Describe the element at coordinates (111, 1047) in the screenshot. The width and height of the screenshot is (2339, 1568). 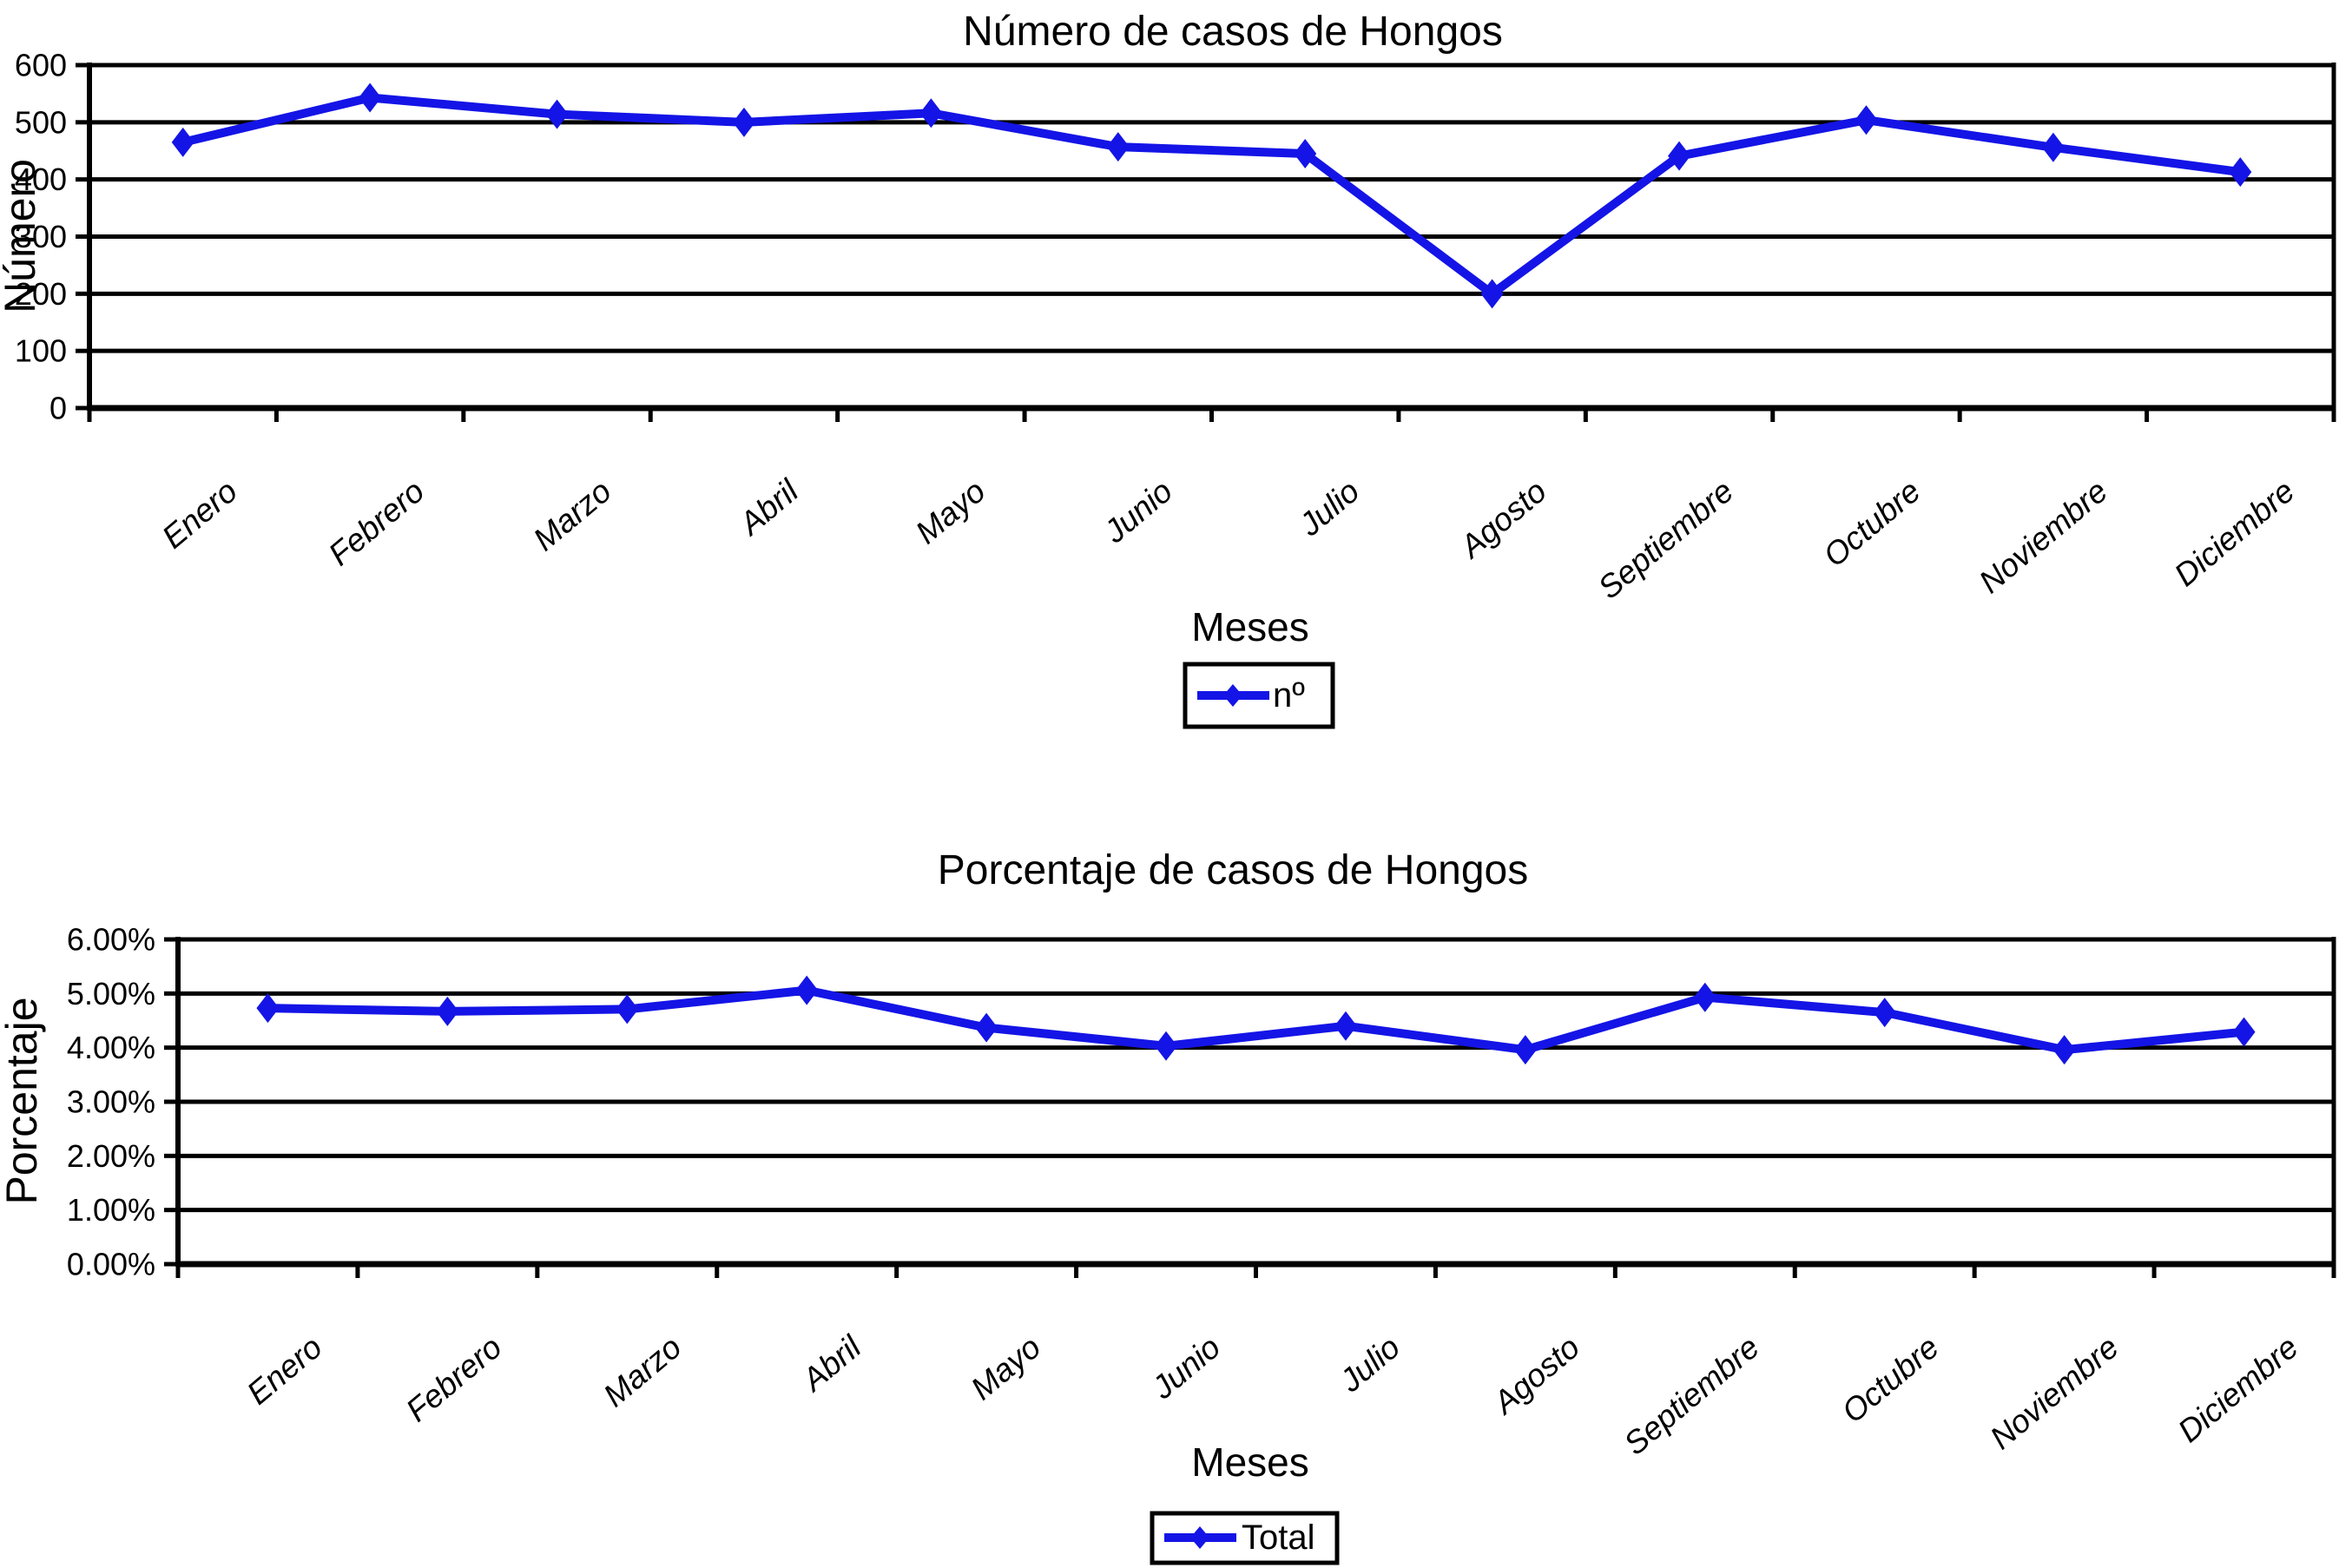
I see `y-tick-label: 4.00%` at that location.